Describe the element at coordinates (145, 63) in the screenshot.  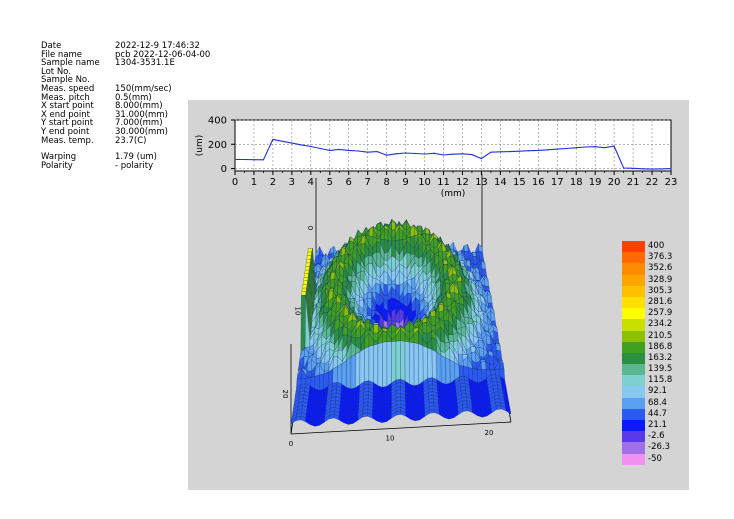
I see `info-value: 1304-3531.1E` at that location.